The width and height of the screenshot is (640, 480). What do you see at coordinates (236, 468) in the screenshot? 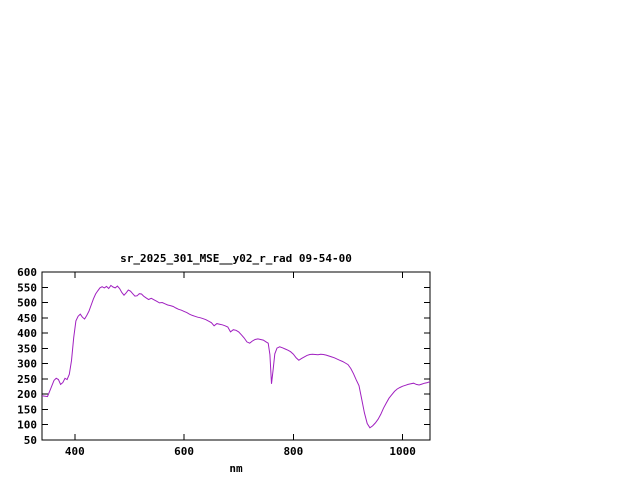
I see `x-axis-label: nm` at bounding box center [236, 468].